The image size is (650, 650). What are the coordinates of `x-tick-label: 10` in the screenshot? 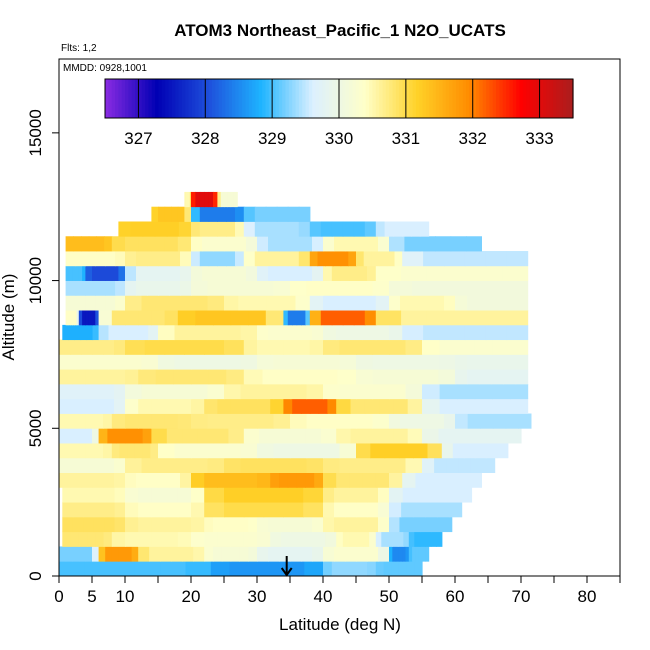 It's located at (125, 596).